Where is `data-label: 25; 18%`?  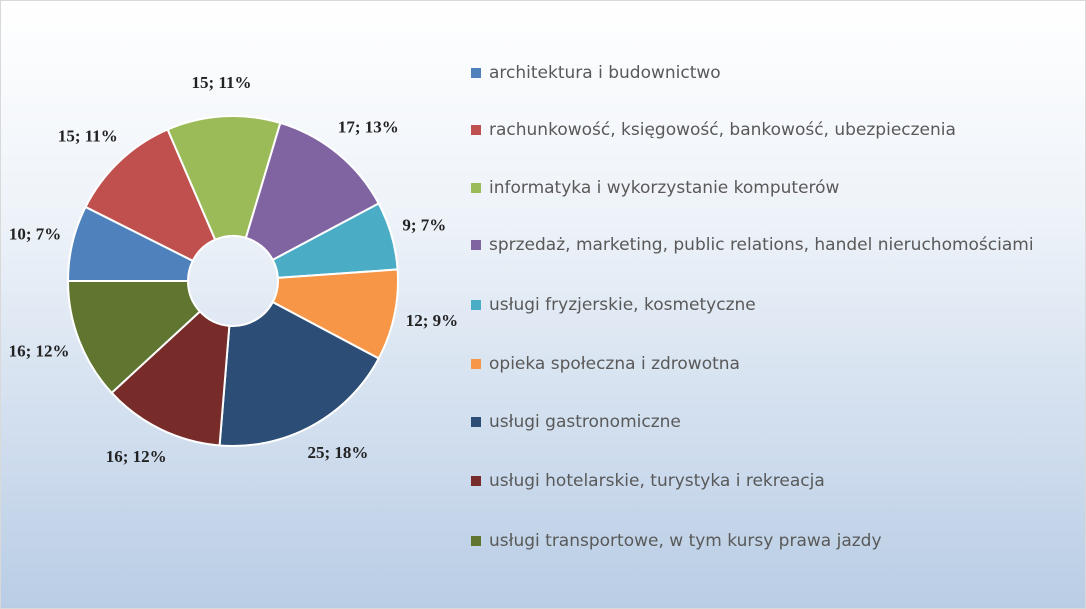
data-label: 25; 18% is located at coordinates (338, 452).